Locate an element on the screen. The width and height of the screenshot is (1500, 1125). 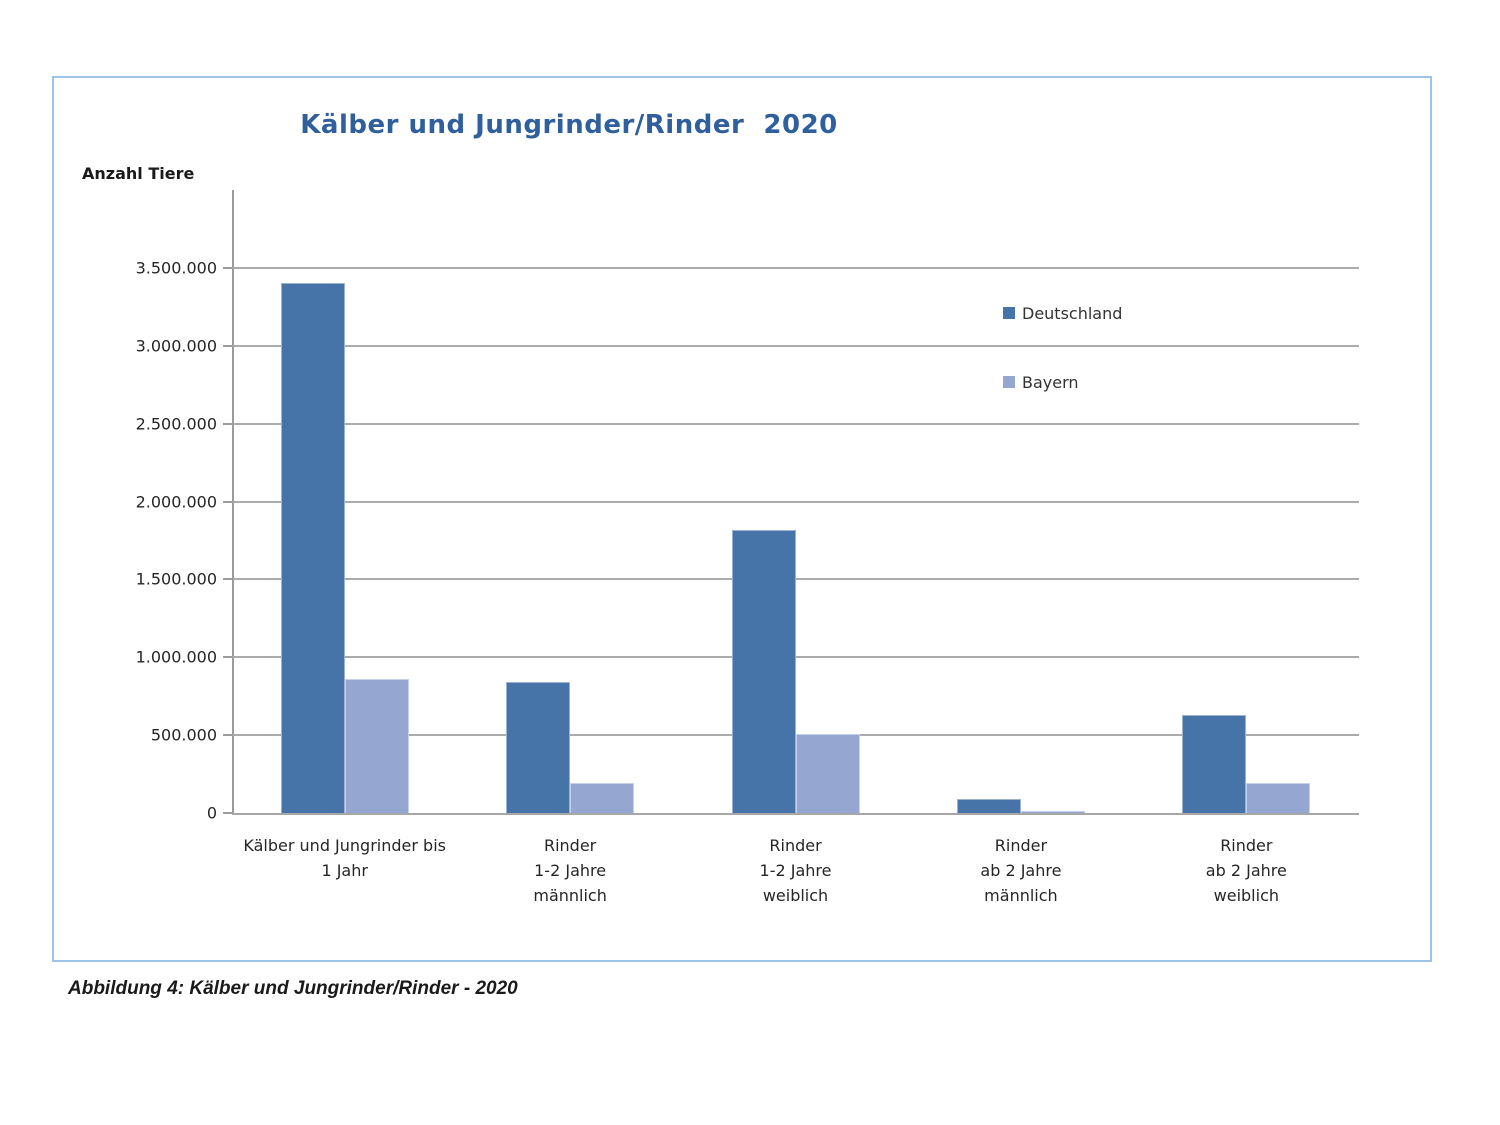
x-axis-label-line: 1 Jahr is located at coordinates (344, 870).